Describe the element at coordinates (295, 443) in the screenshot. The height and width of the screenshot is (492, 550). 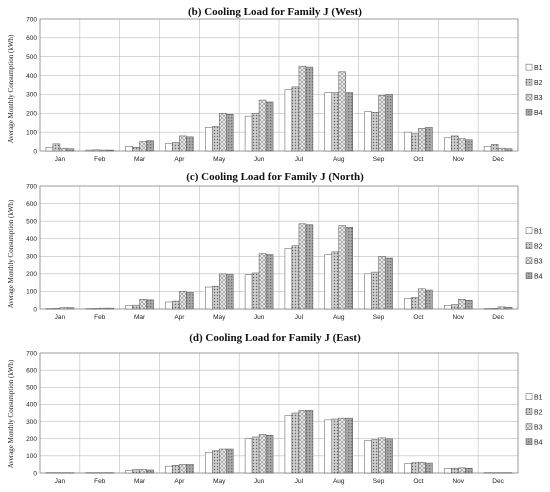
I see `bar-b2-jul` at that location.